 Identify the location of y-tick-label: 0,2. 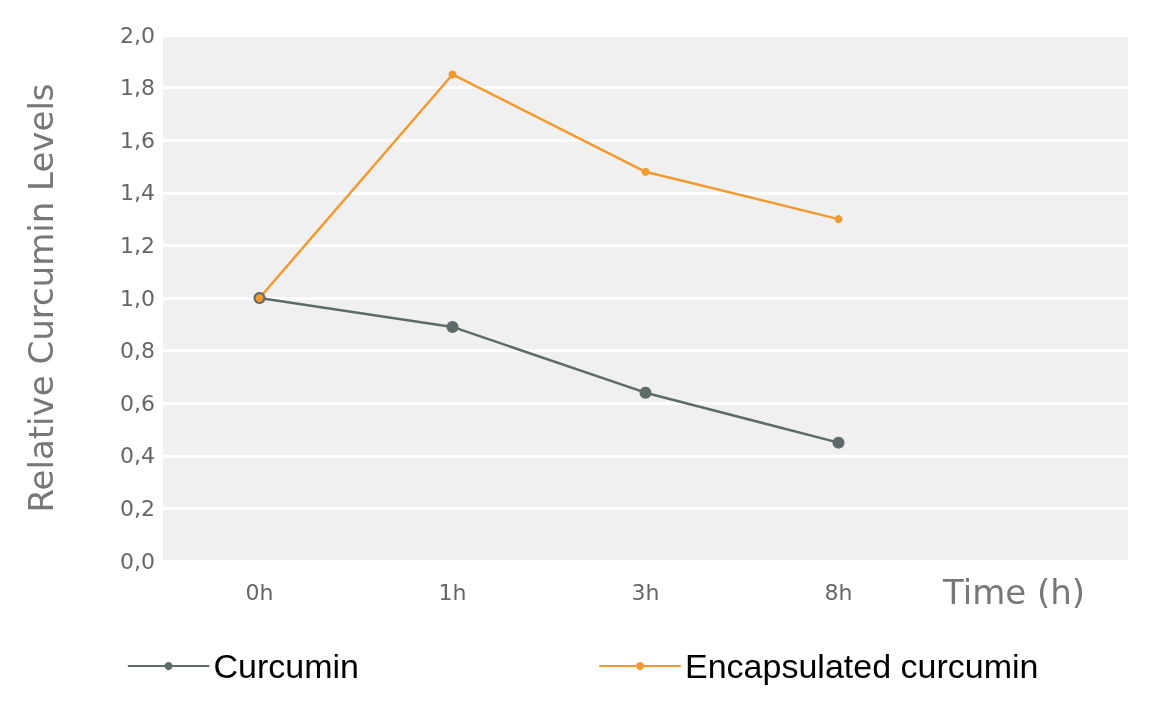
(137, 508).